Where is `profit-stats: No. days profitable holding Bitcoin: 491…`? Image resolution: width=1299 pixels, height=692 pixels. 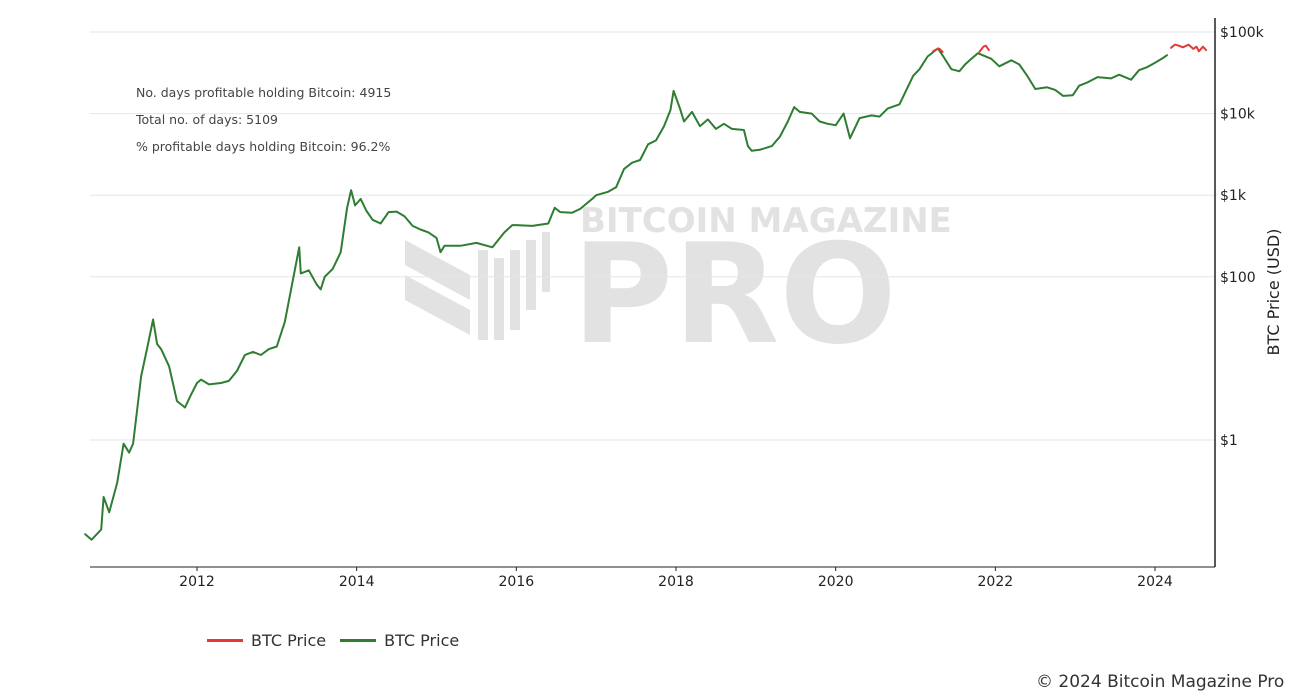
profit-stats: No. days profitable holding Bitcoin: 491… is located at coordinates (263, 119).